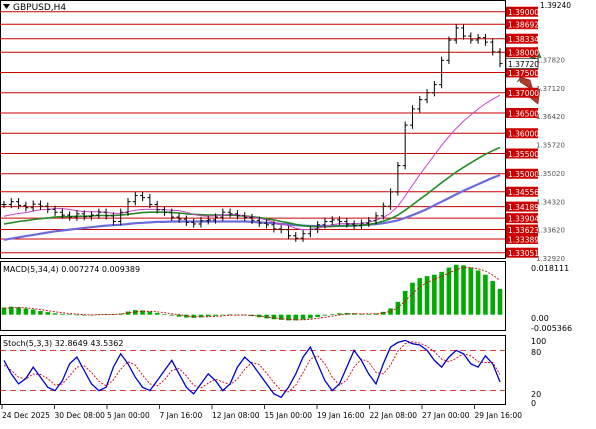  I want to click on time-label: 27 Jan 00:00, so click(446, 415).